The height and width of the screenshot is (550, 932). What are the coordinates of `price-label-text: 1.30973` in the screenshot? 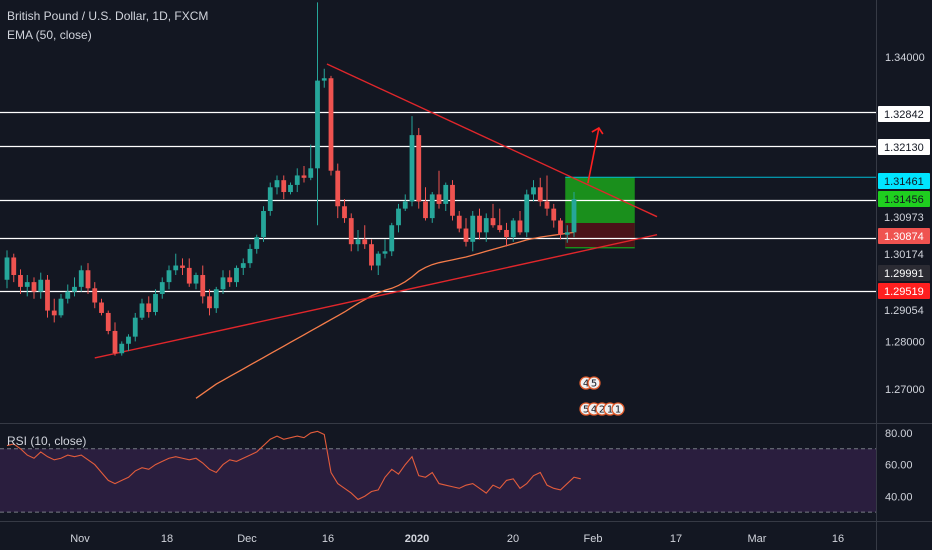 It's located at (904, 218).